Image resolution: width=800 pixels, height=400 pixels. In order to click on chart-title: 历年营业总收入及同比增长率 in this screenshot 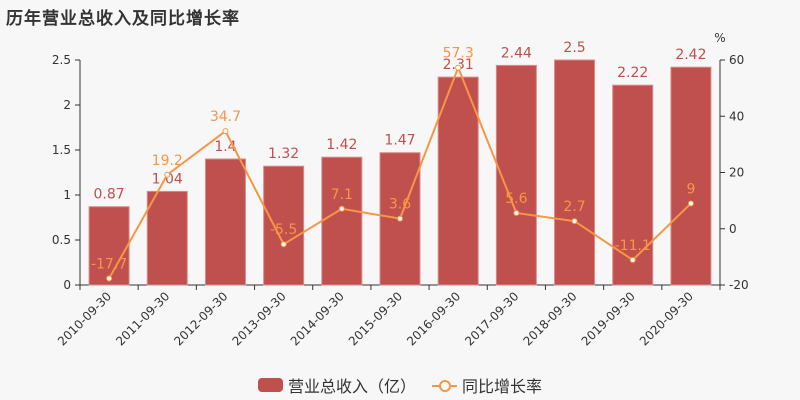, I will do `click(123, 19)`.